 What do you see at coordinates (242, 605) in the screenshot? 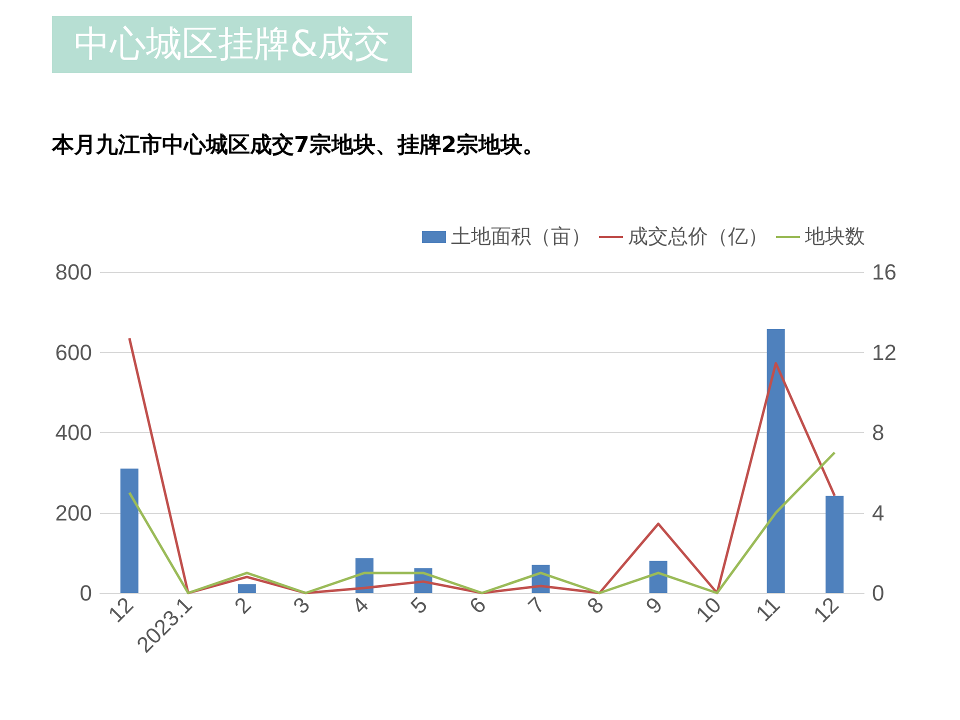
I see `x-tick-label: 2` at bounding box center [242, 605].